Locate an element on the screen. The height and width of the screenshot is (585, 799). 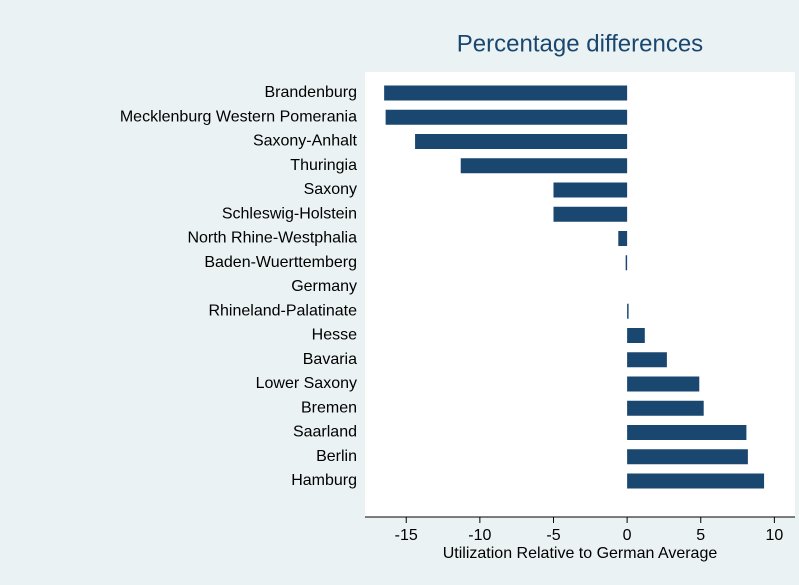
y-tick-label: Saxony is located at coordinates (330, 189).